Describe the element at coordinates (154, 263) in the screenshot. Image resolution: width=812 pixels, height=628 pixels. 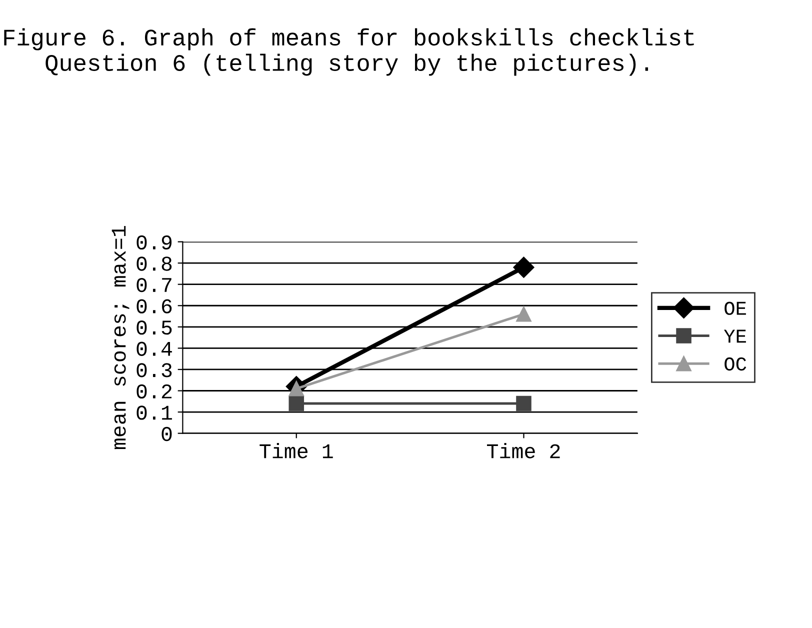
I see `y-tick-label: 0.8` at that location.